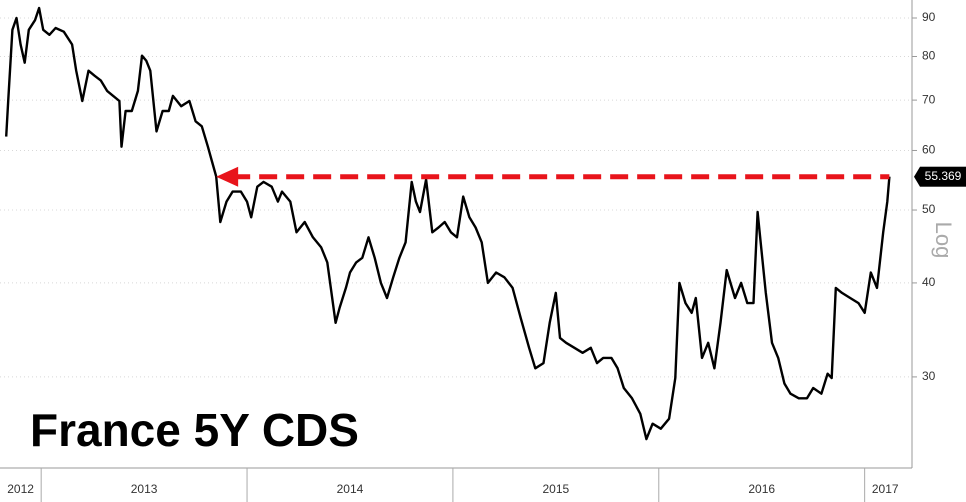 Image resolution: width=966 pixels, height=502 pixels. I want to click on y-tick-label: 70, so click(929, 99).